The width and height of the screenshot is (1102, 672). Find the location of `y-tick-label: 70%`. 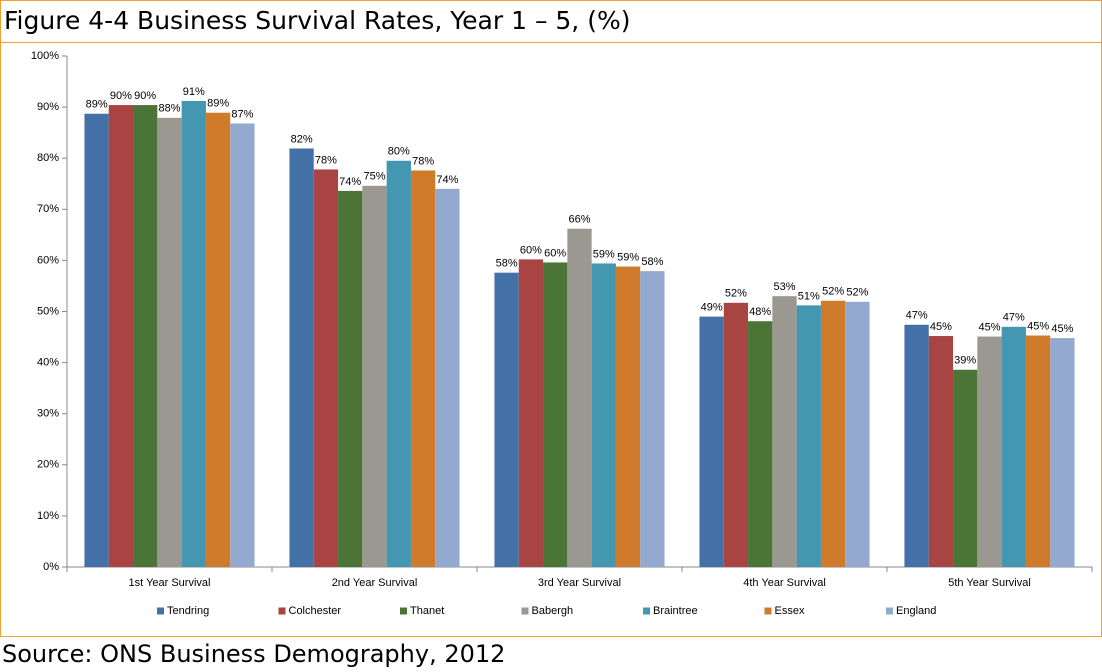

y-tick-label: 70% is located at coordinates (48, 209).